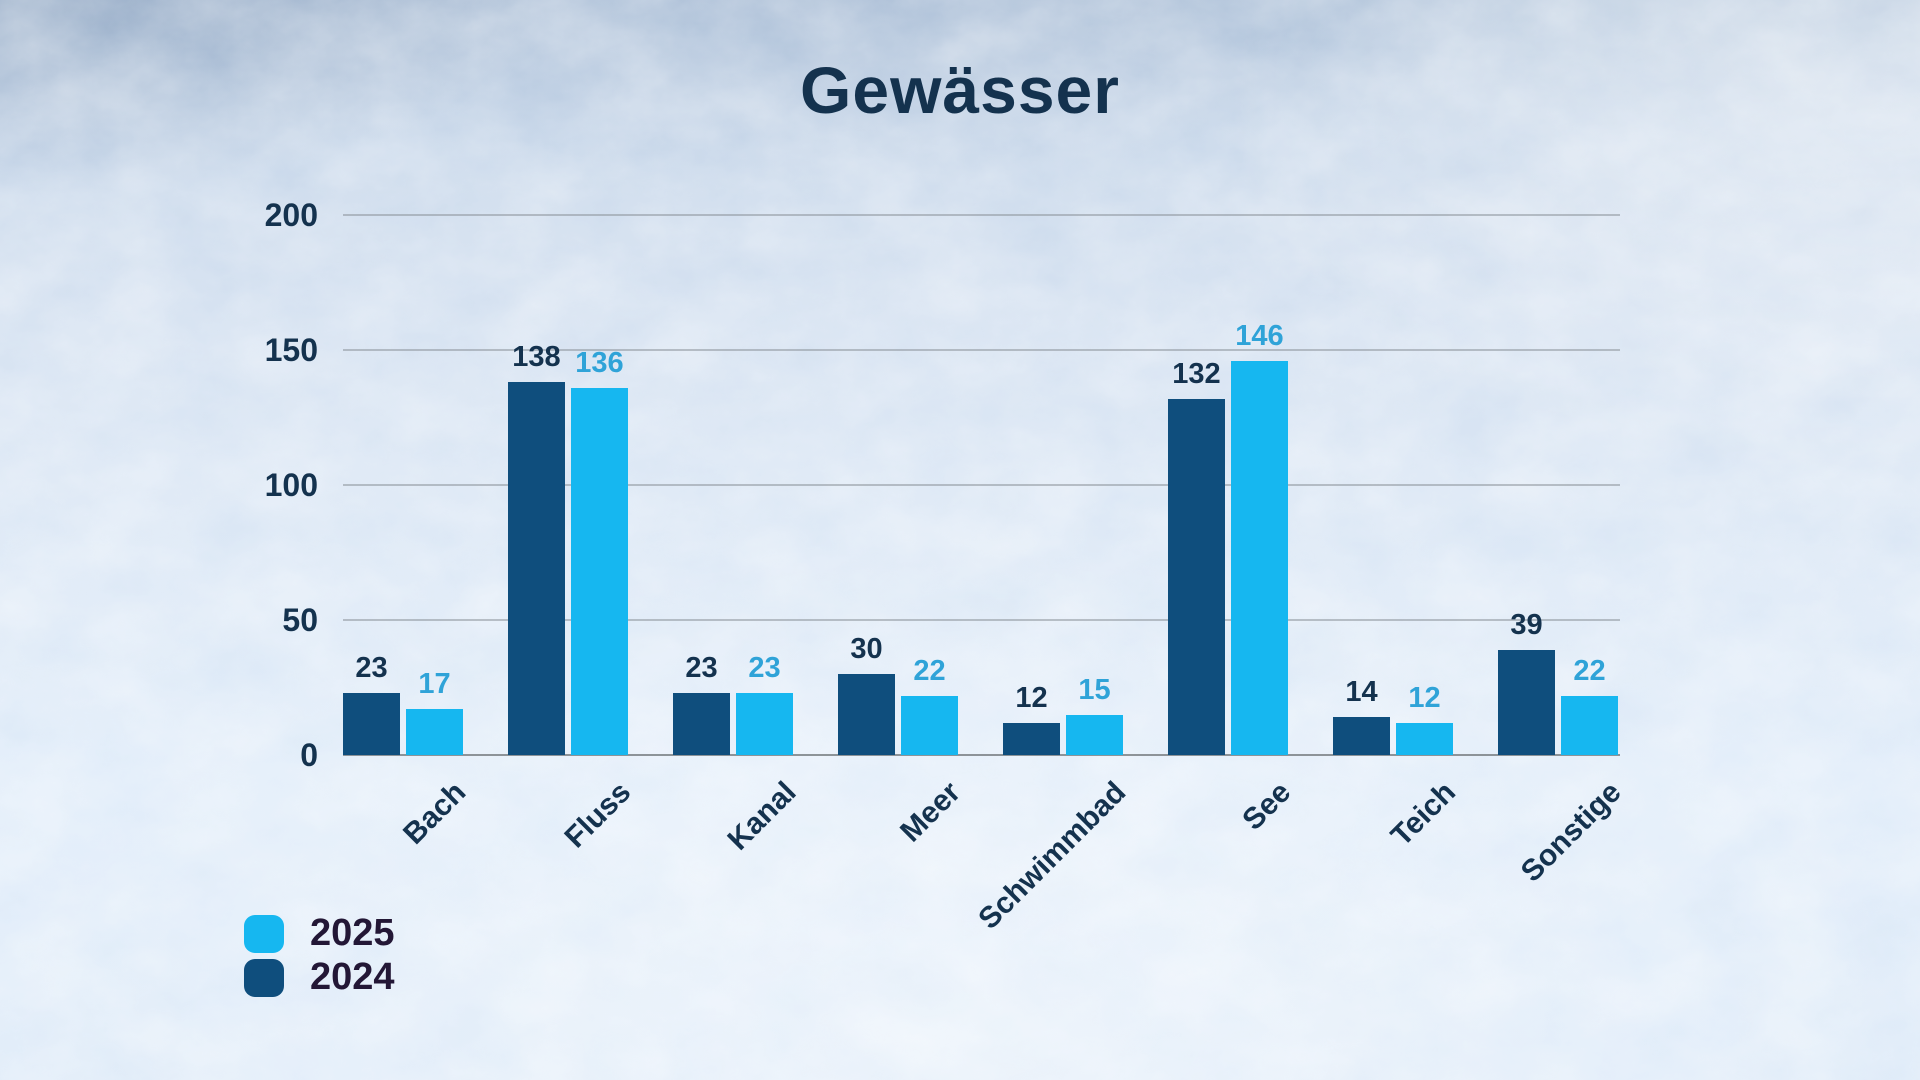  Describe the element at coordinates (1267, 806) in the screenshot. I see `x-axis-label-see: See` at that location.